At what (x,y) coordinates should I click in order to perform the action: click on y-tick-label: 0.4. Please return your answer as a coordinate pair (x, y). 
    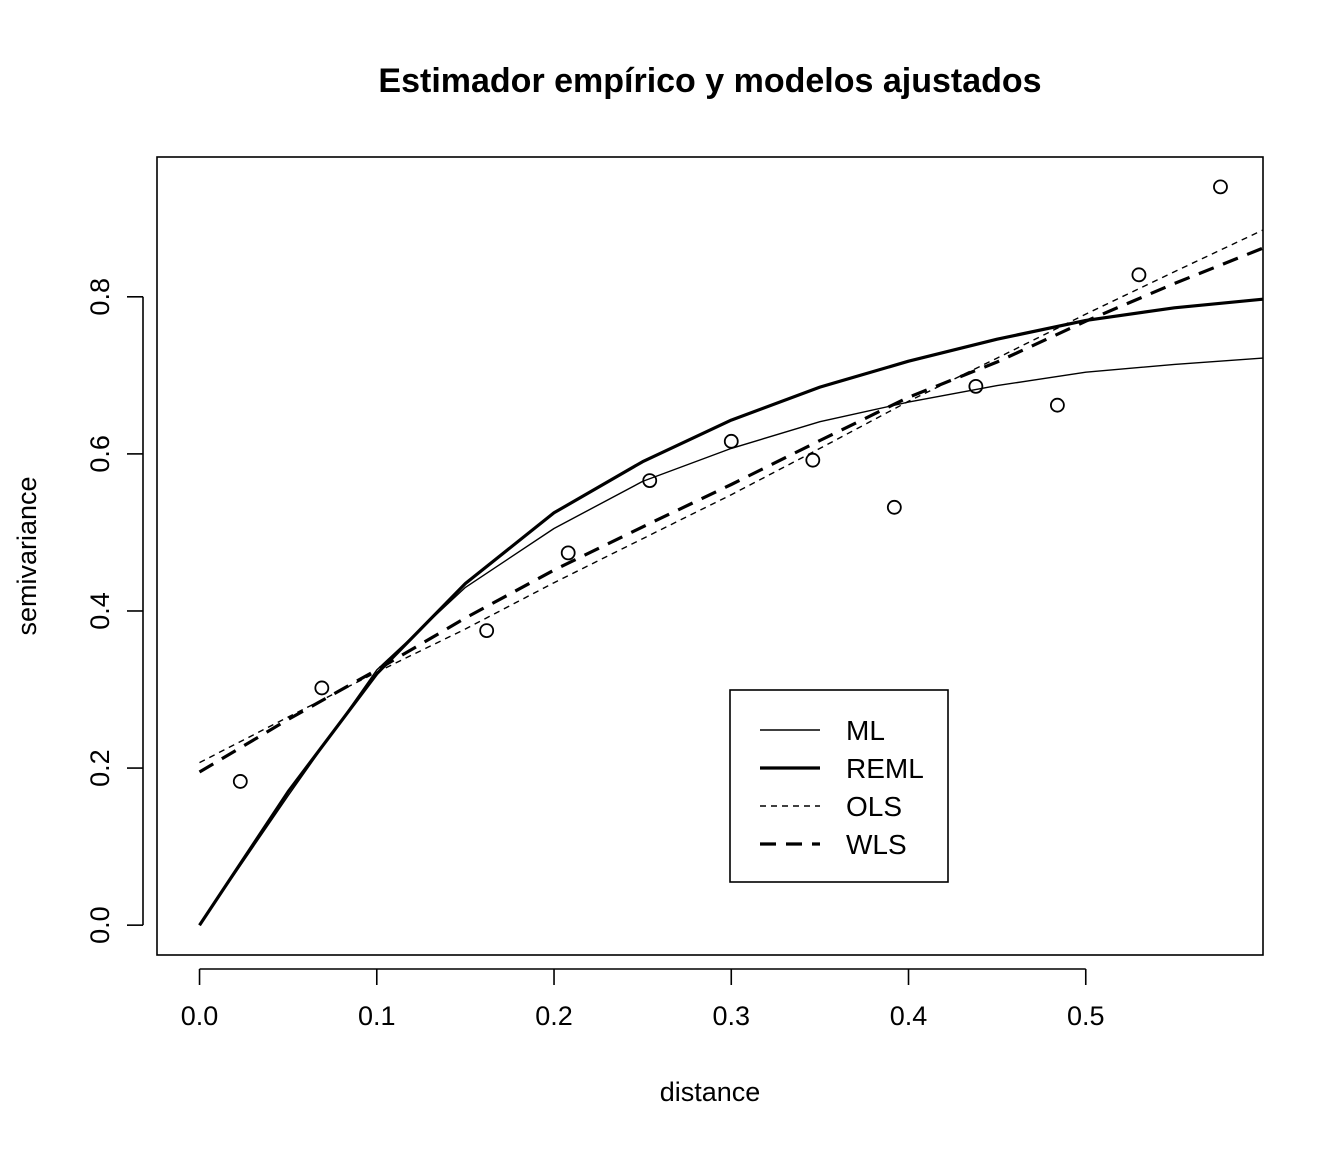
    Looking at the image, I should click on (100, 611).